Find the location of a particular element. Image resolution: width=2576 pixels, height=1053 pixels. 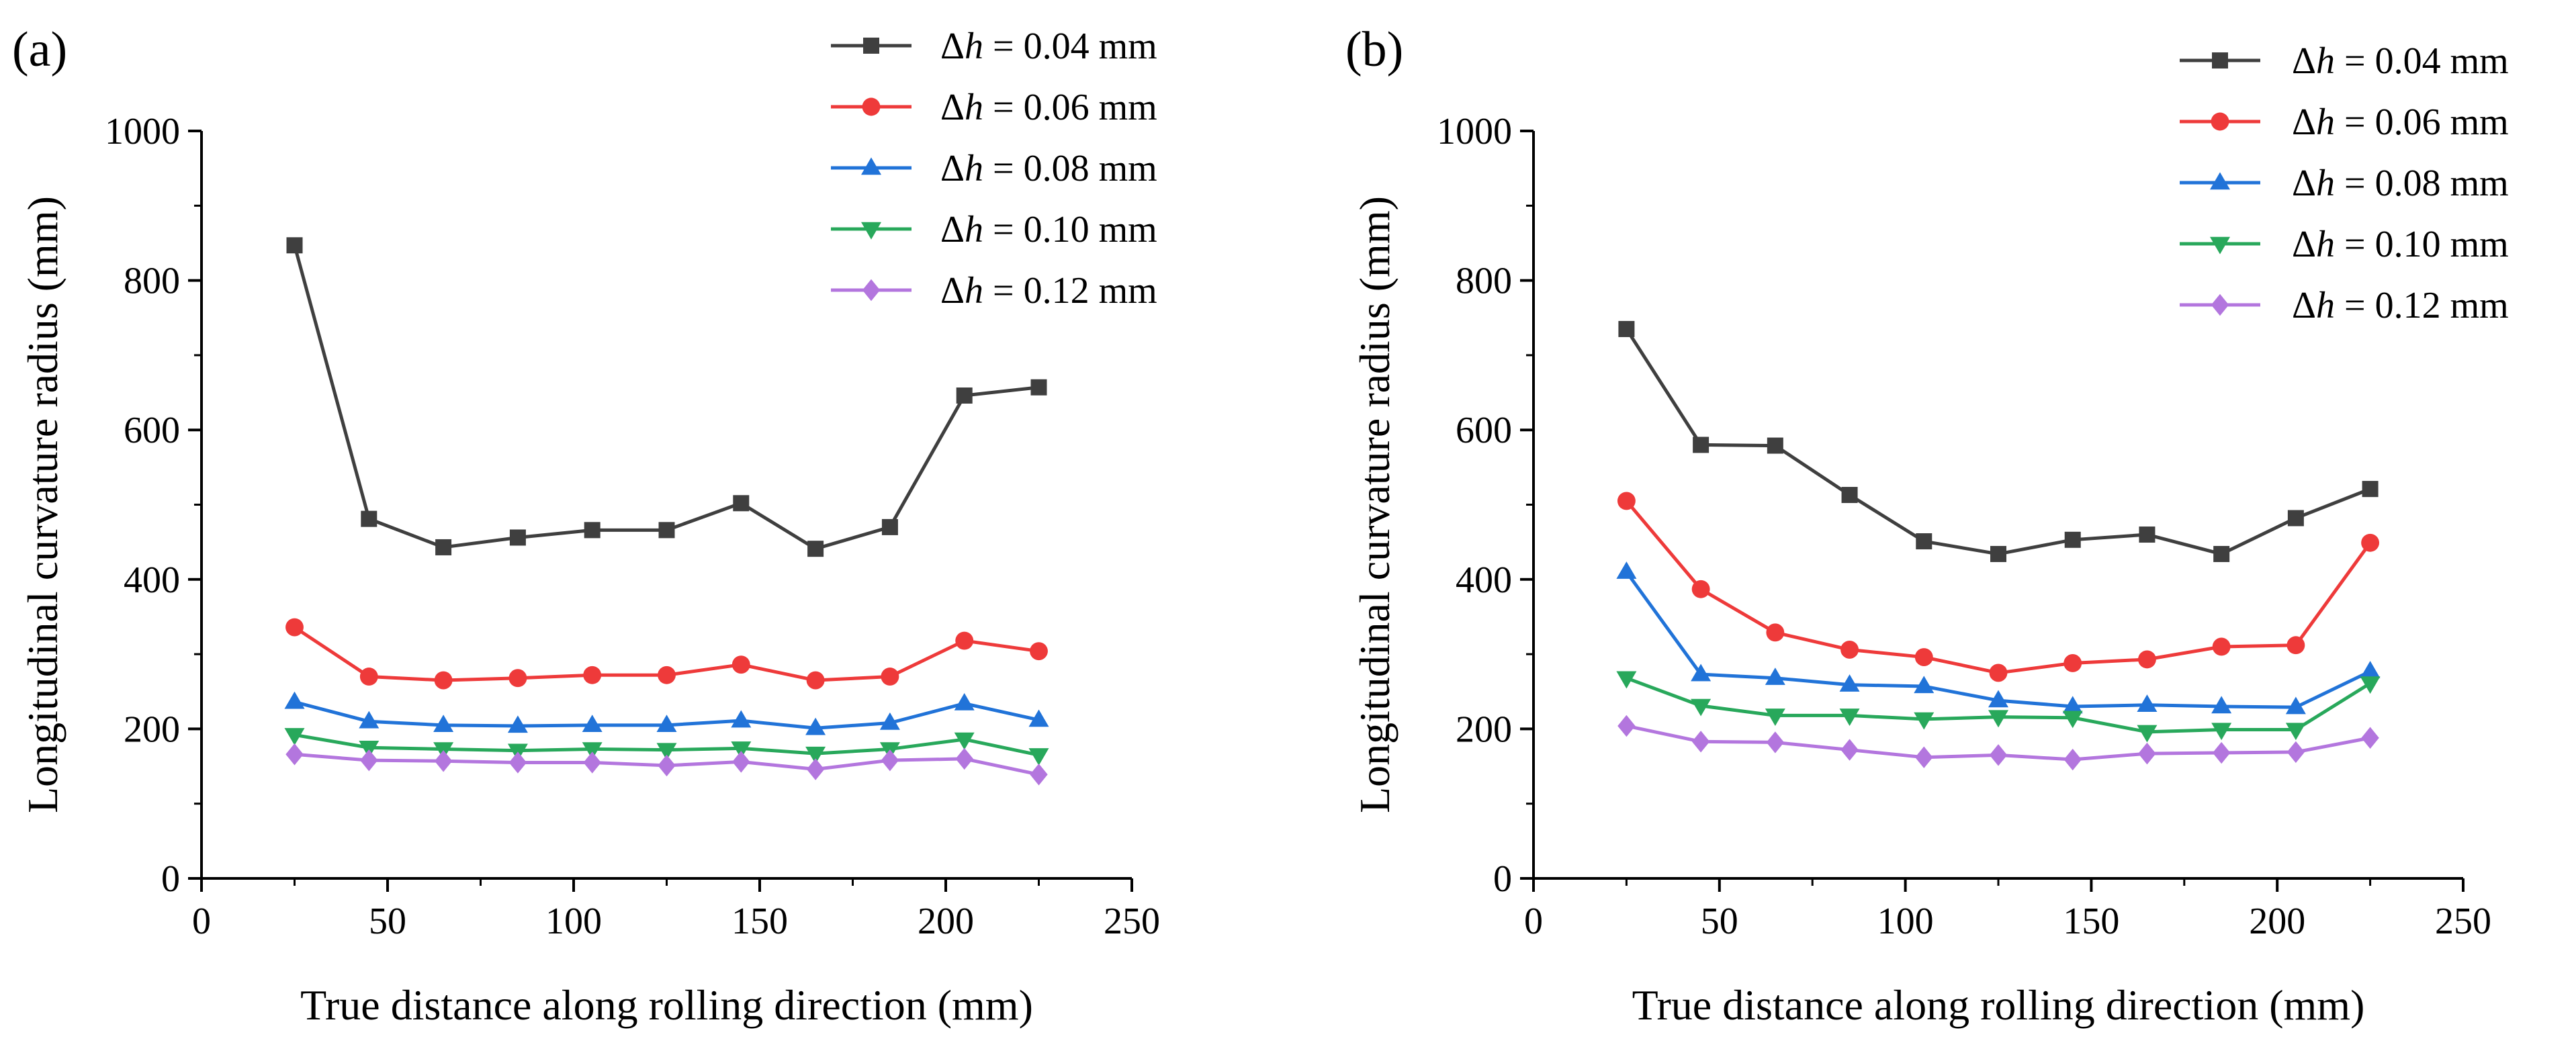

y-tick-label: 400 is located at coordinates (1484, 580).